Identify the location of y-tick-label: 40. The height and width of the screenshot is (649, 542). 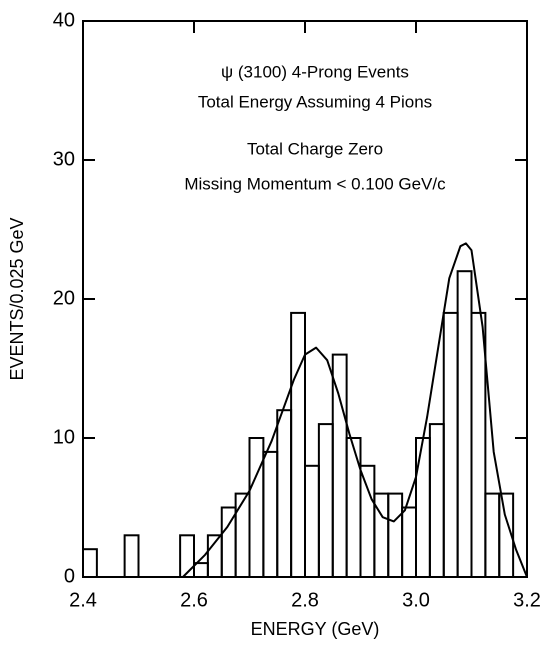
(64, 20).